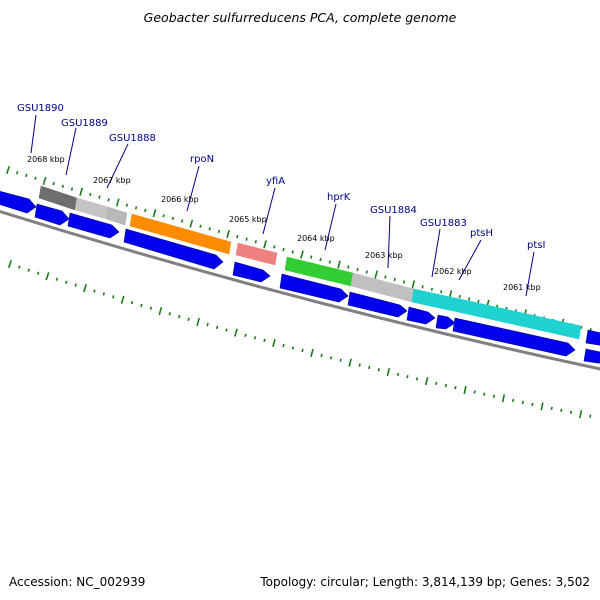  I want to click on gene-label-hprk: hprK, so click(339, 197).